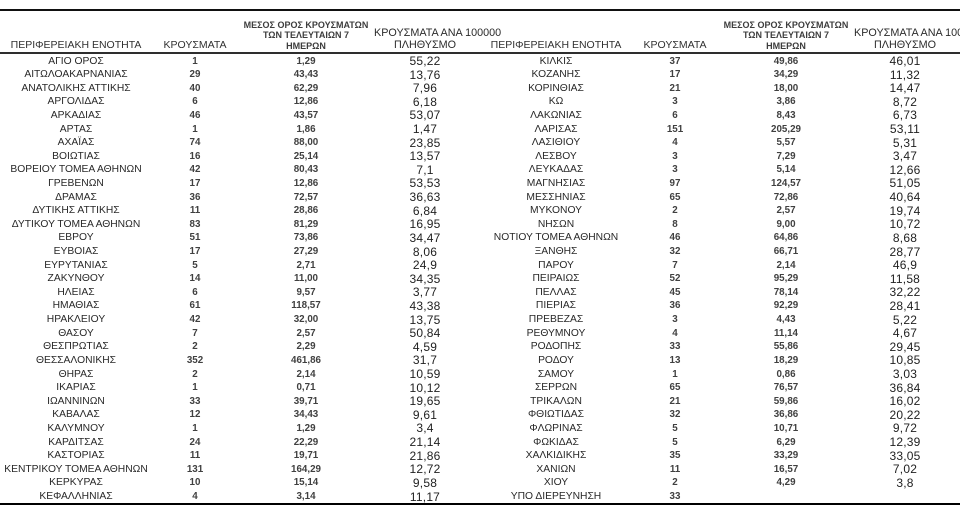 Image resolution: width=960 pixels, height=512 pixels. I want to click on region-name-cell: ΔΡΑΜΑΣ, so click(76, 197).